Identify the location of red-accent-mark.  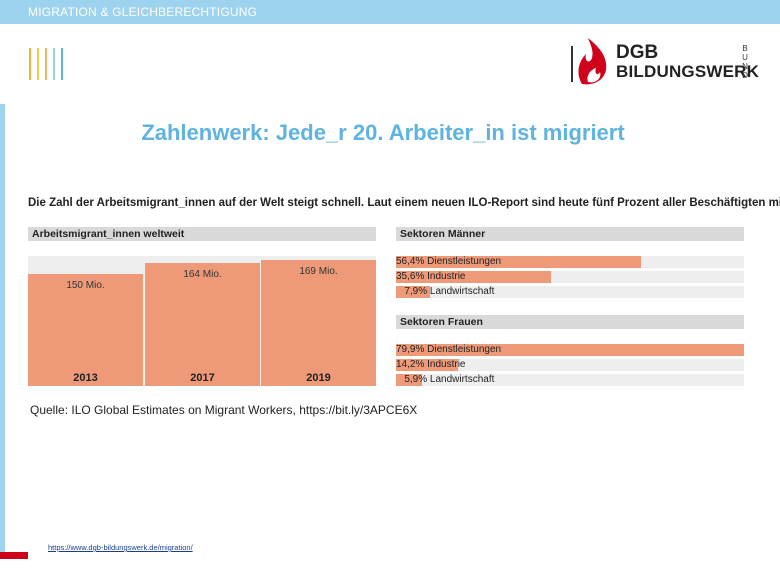
(14, 555).